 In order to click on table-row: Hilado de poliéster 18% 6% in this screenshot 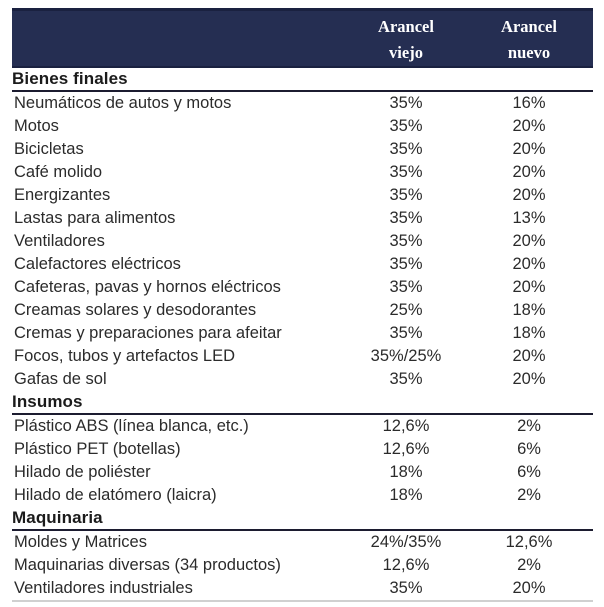, I will do `click(302, 472)`.